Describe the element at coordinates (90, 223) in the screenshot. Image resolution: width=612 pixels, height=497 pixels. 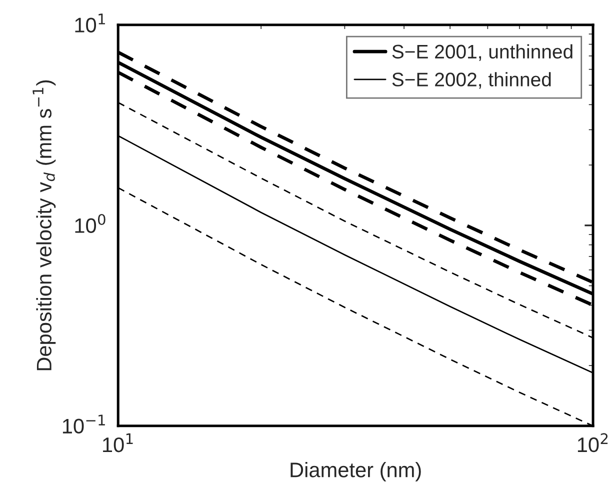
I see `y-tick-label: 10$^{0}$` at that location.